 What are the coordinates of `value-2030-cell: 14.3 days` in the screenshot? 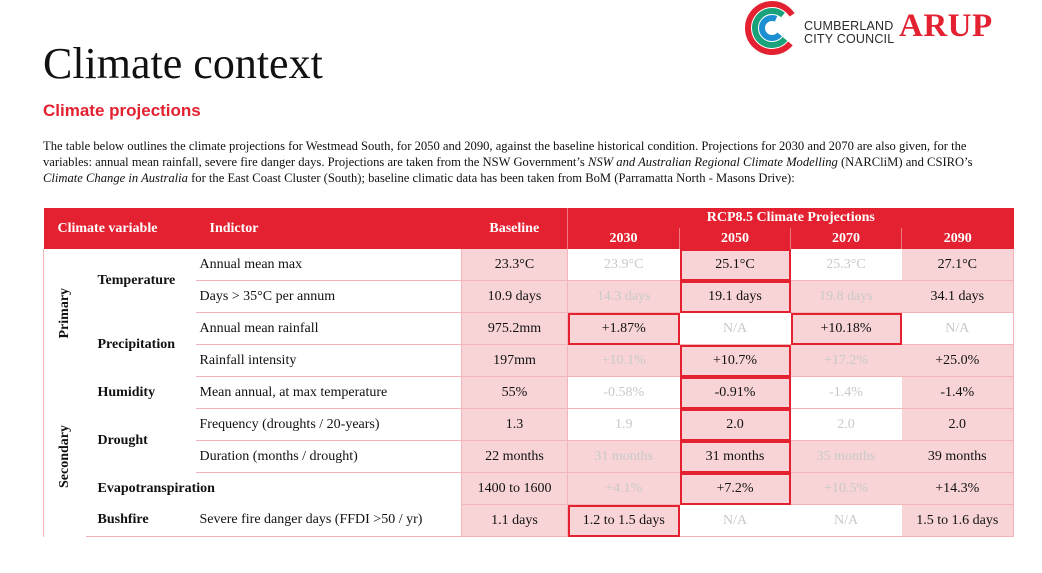 It's located at (623, 296).